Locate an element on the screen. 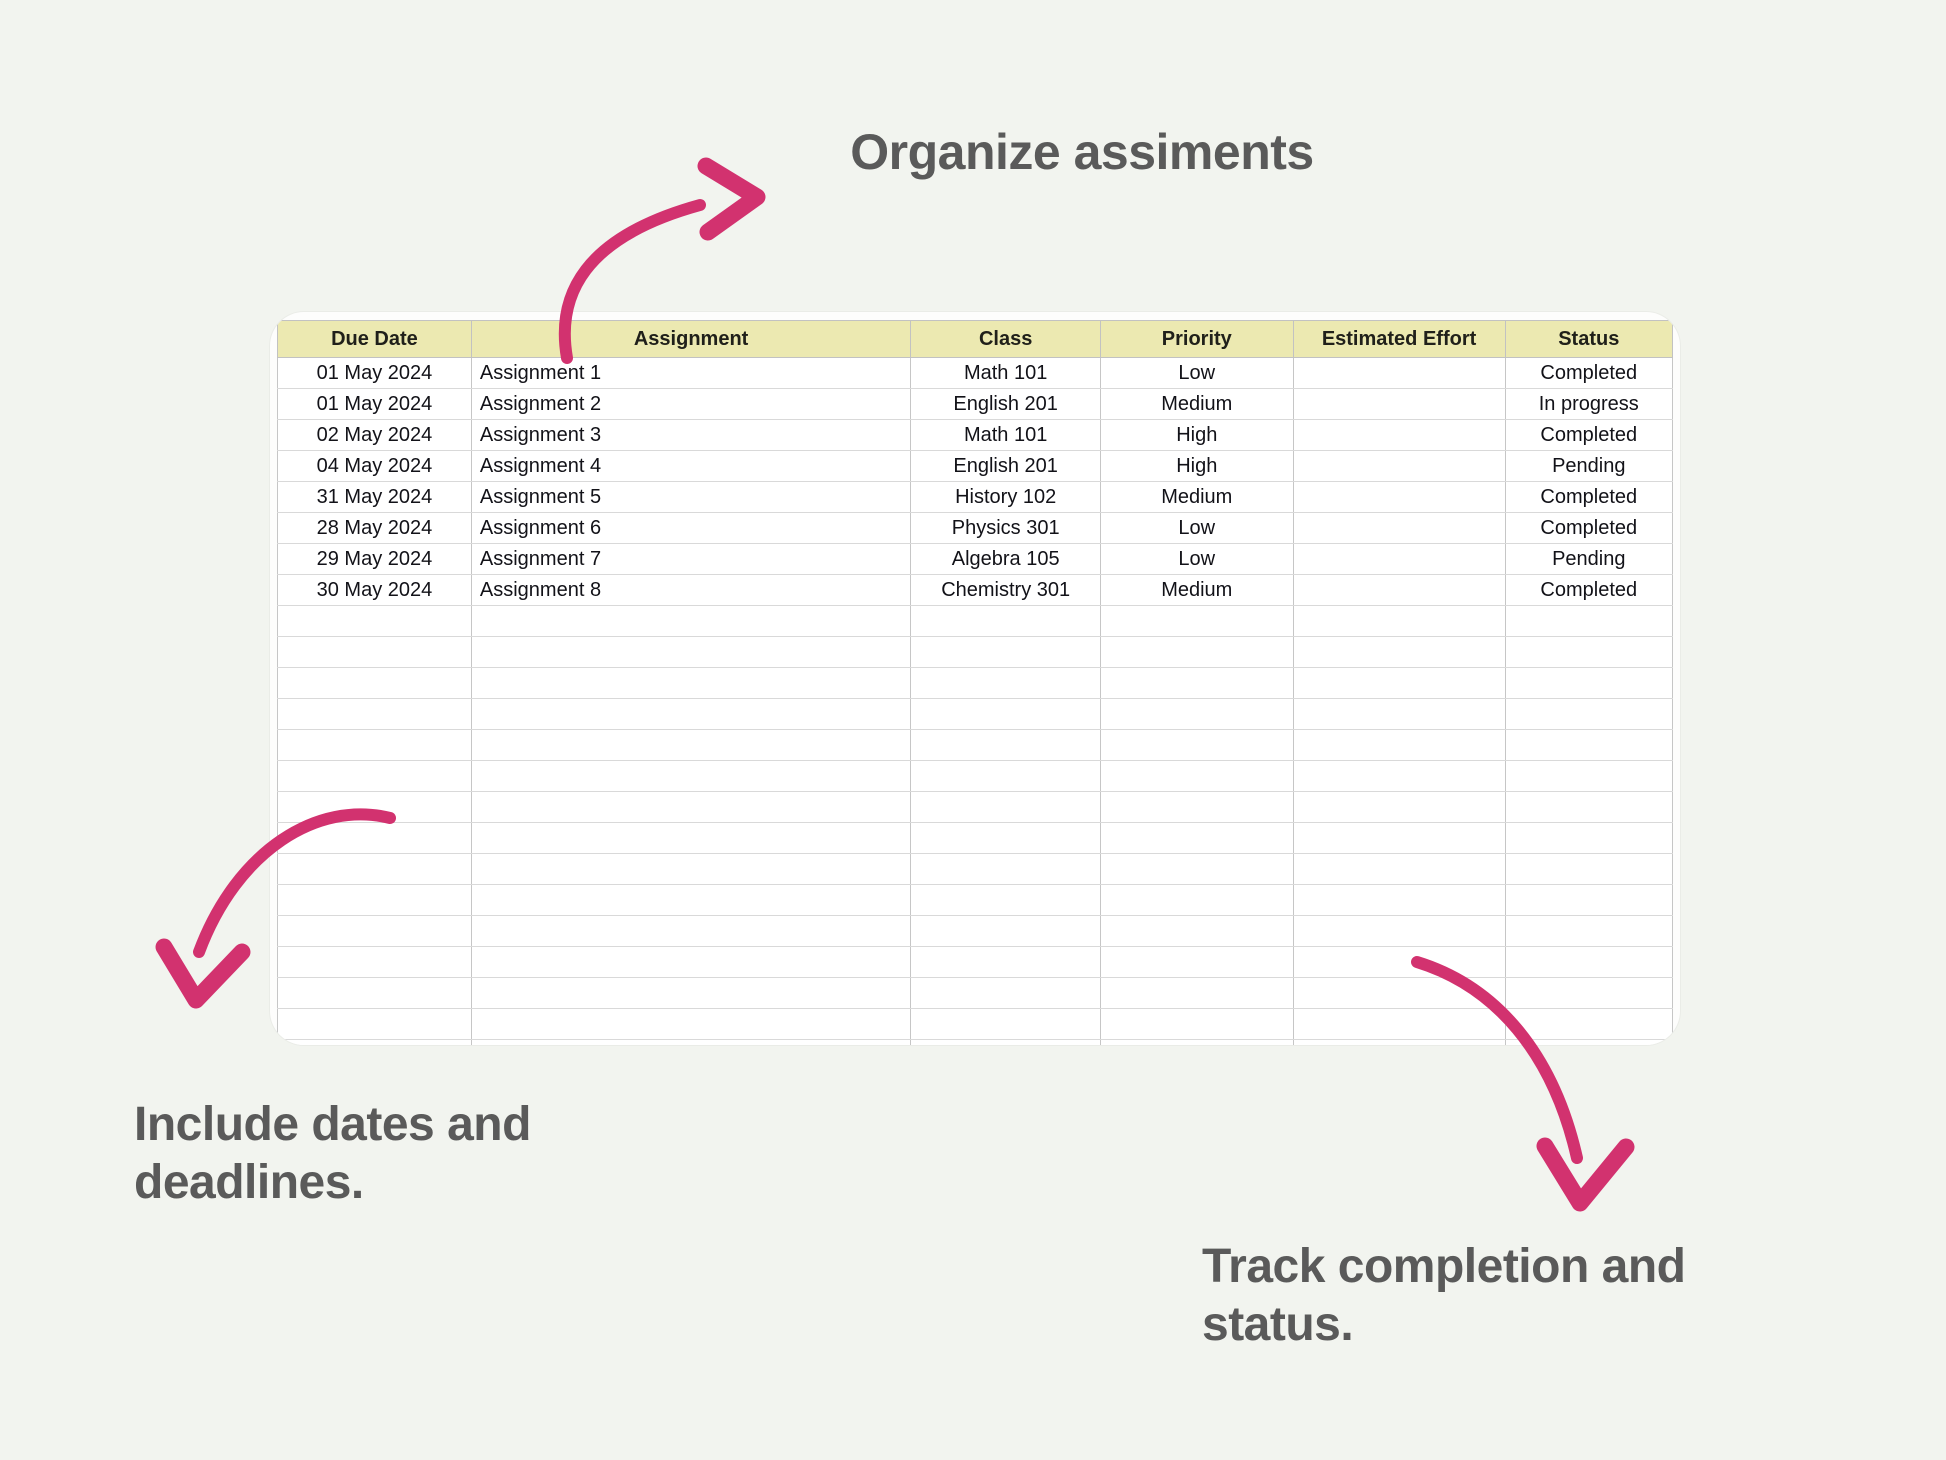 The image size is (1946, 1460). status-cell: In progress is located at coordinates (1589, 404).